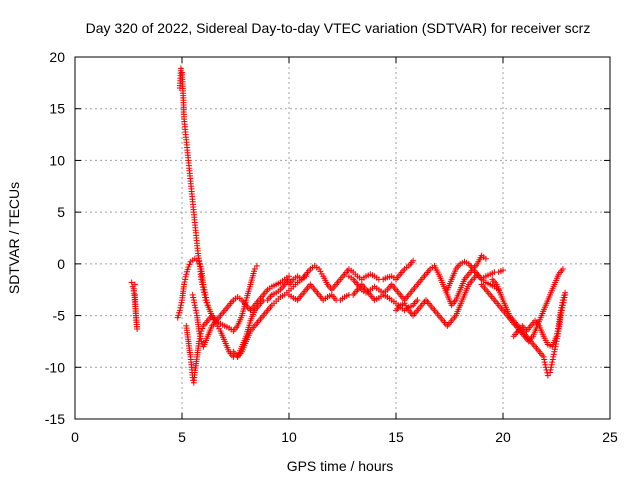  Describe the element at coordinates (417, 300) in the screenshot. I see `data-point-sat-h` at that location.